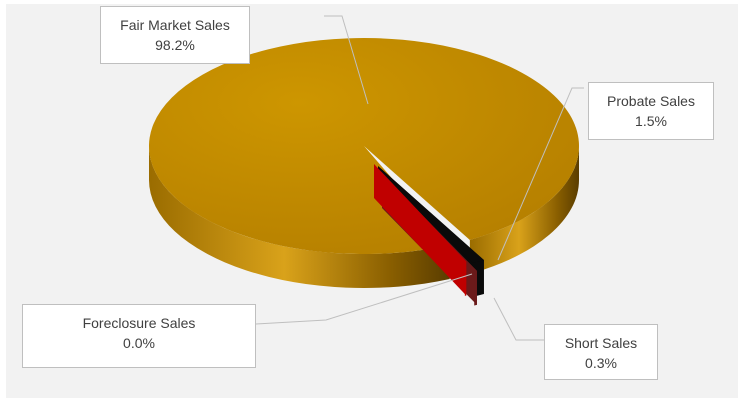 Image resolution: width=744 pixels, height=402 pixels. I want to click on label-fair-market-name: Fair Market Sales, so click(175, 25).